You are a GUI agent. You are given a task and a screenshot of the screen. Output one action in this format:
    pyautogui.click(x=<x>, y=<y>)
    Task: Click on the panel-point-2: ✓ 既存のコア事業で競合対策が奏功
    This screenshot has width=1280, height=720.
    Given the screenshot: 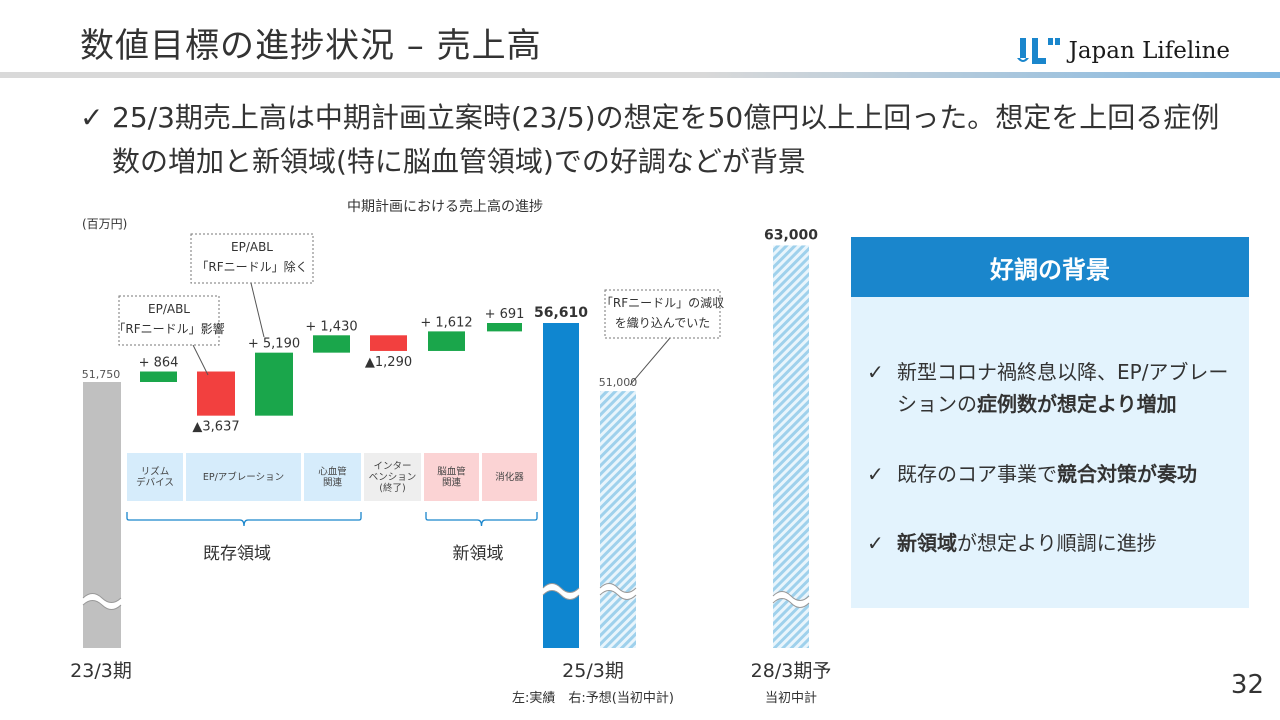 What is the action you would take?
    pyautogui.click(x=1052, y=474)
    